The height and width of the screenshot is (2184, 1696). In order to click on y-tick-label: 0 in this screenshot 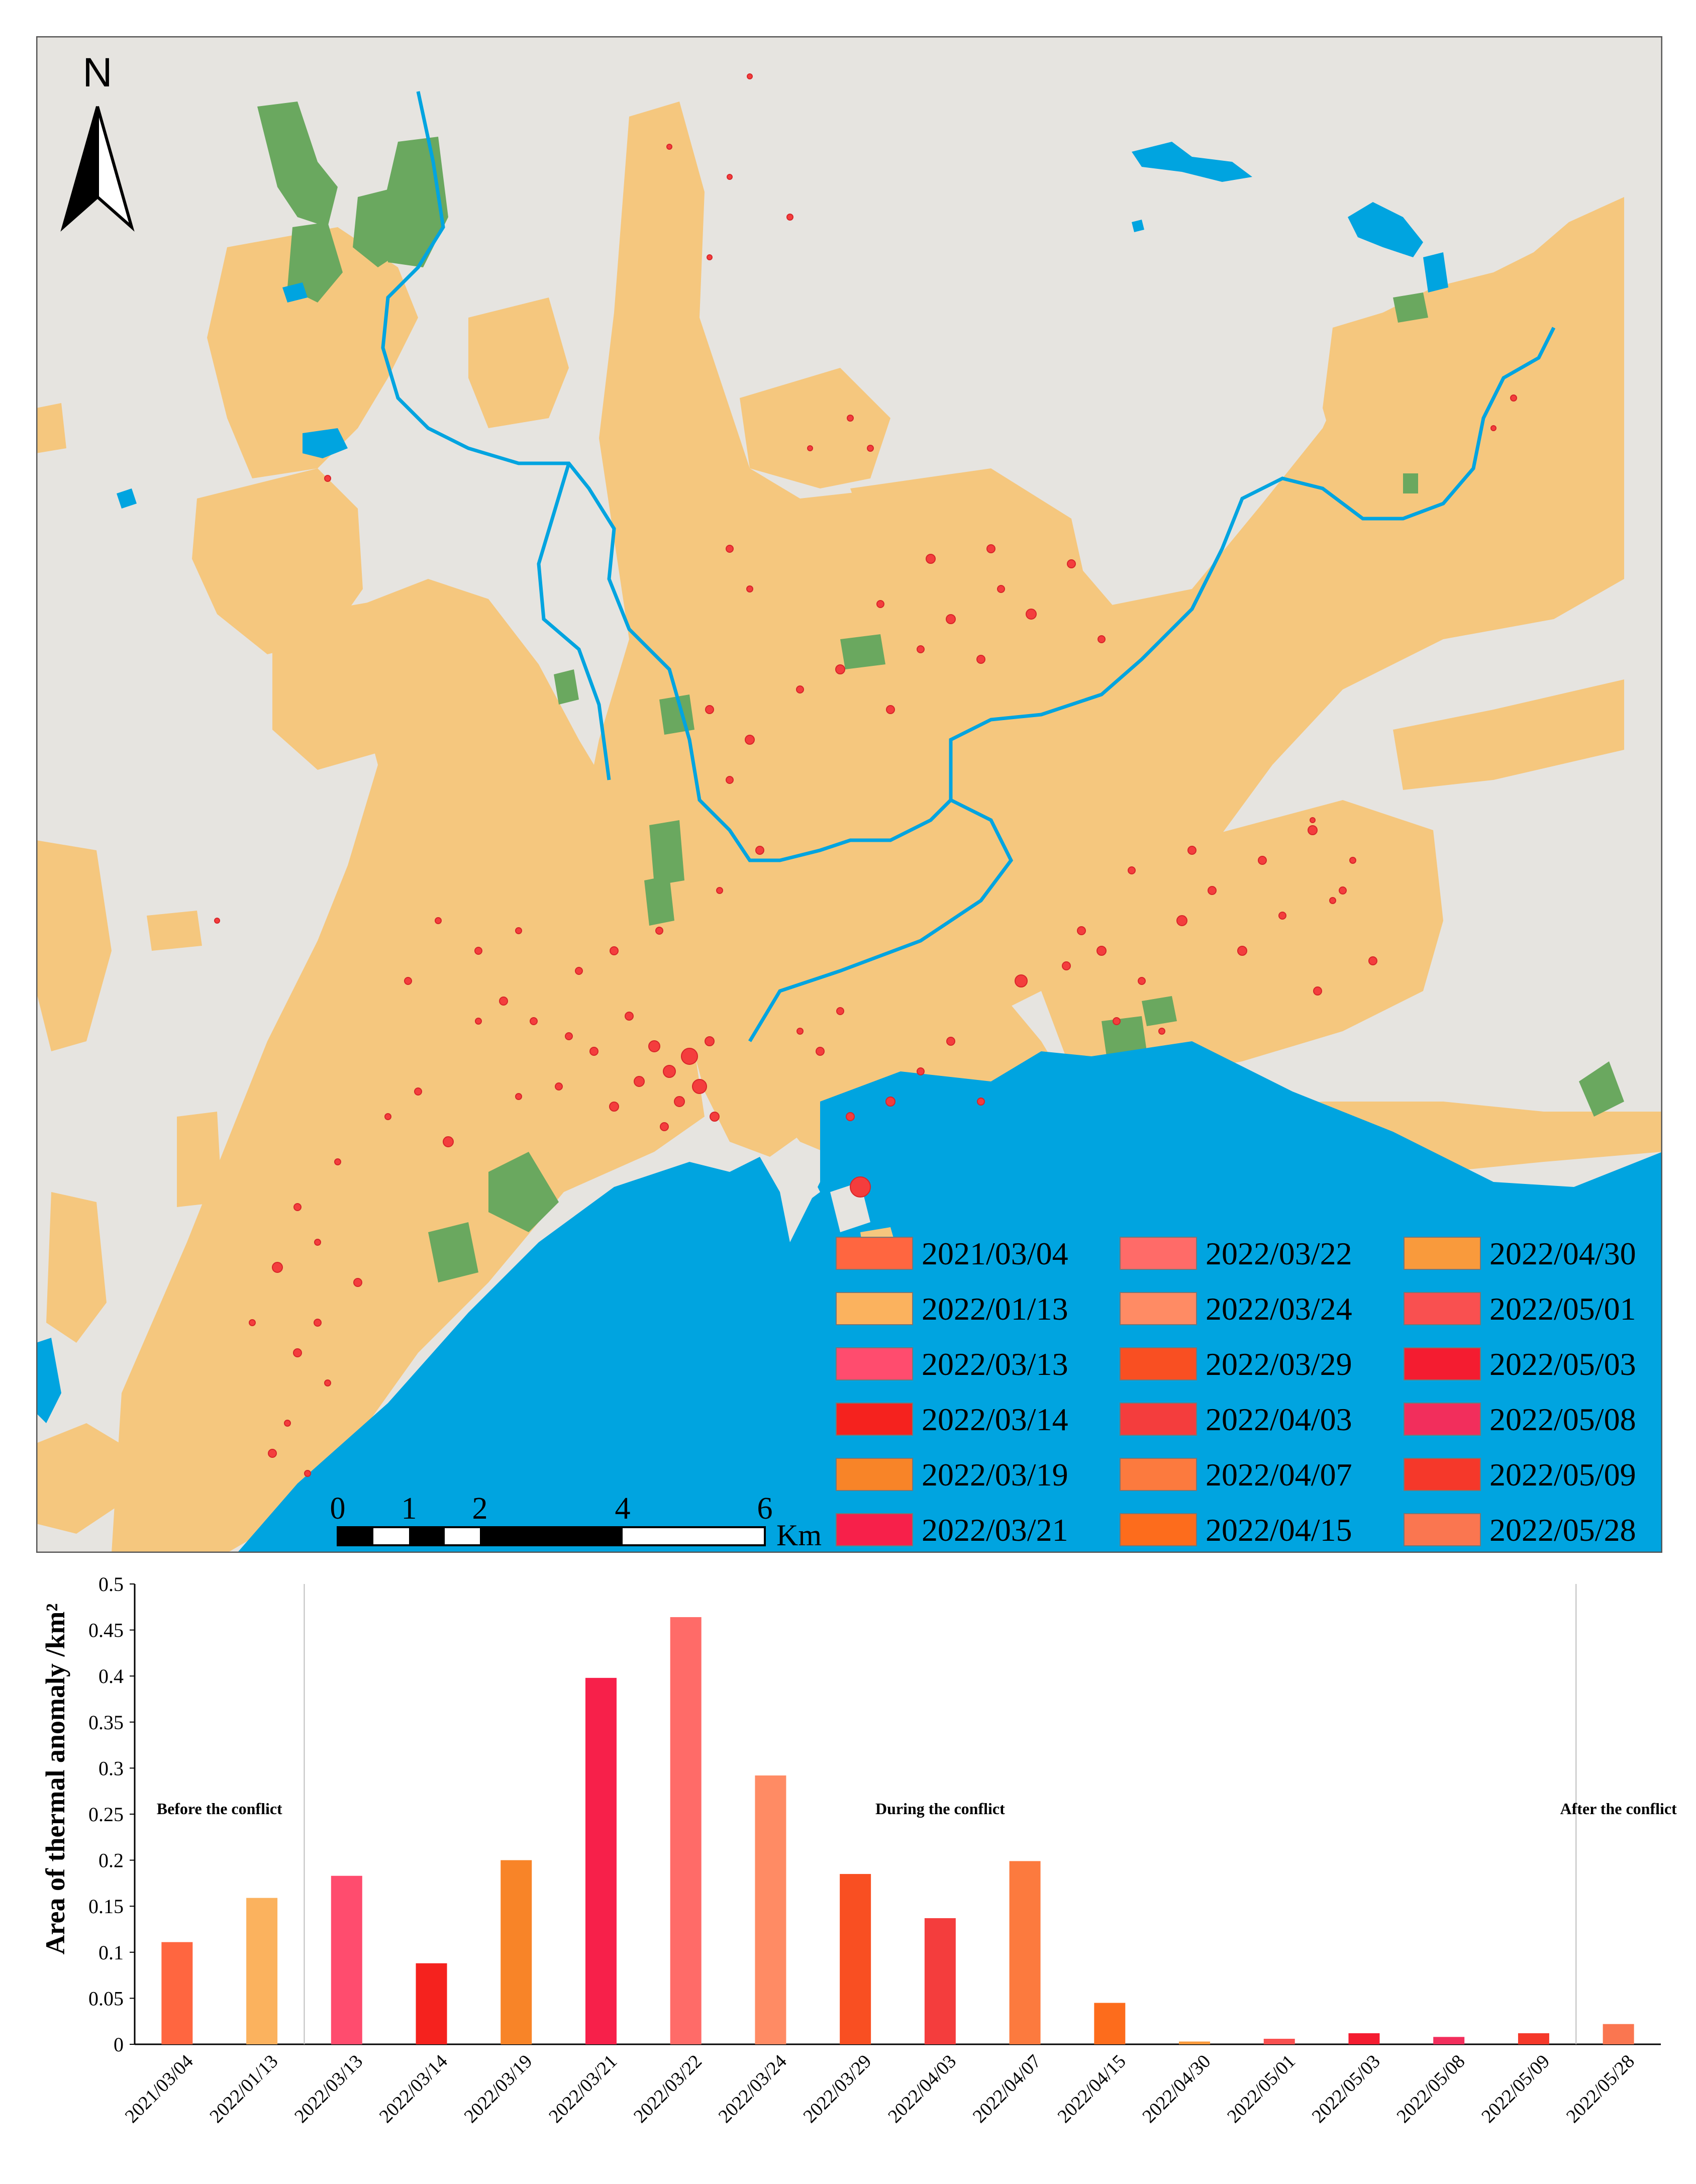, I will do `click(119, 2044)`.